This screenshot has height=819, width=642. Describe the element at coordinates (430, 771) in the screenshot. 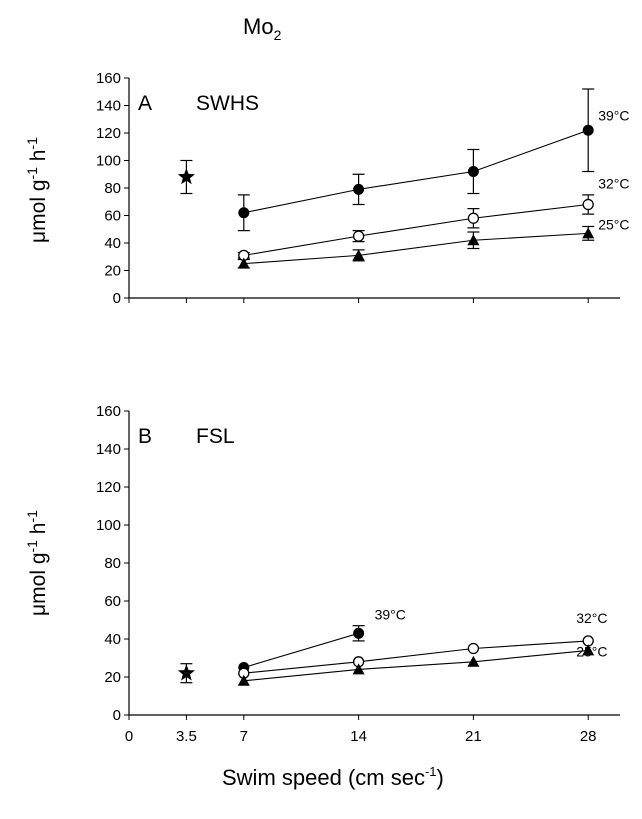

I see `x-axis-title-superscript: -1` at that location.